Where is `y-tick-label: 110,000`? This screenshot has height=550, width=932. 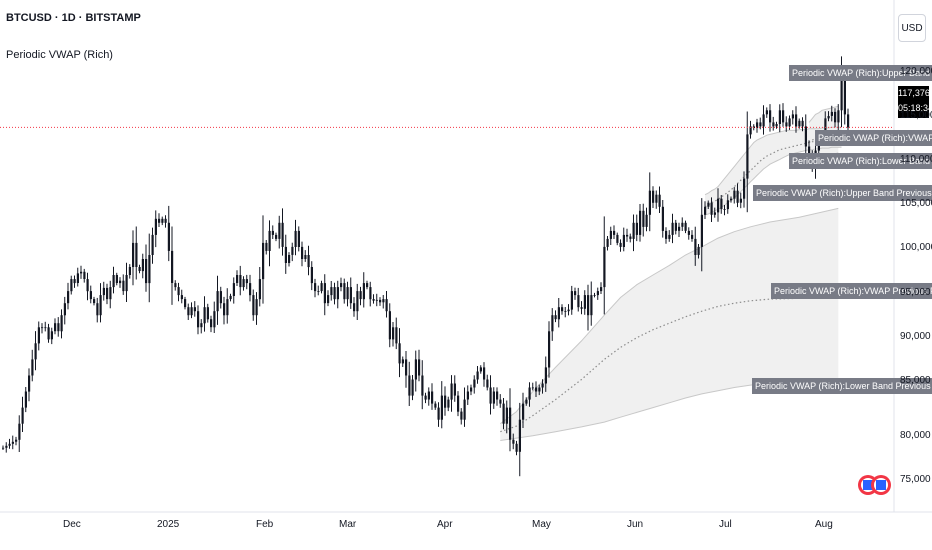
y-tick-label: 110,000 is located at coordinates (916, 159).